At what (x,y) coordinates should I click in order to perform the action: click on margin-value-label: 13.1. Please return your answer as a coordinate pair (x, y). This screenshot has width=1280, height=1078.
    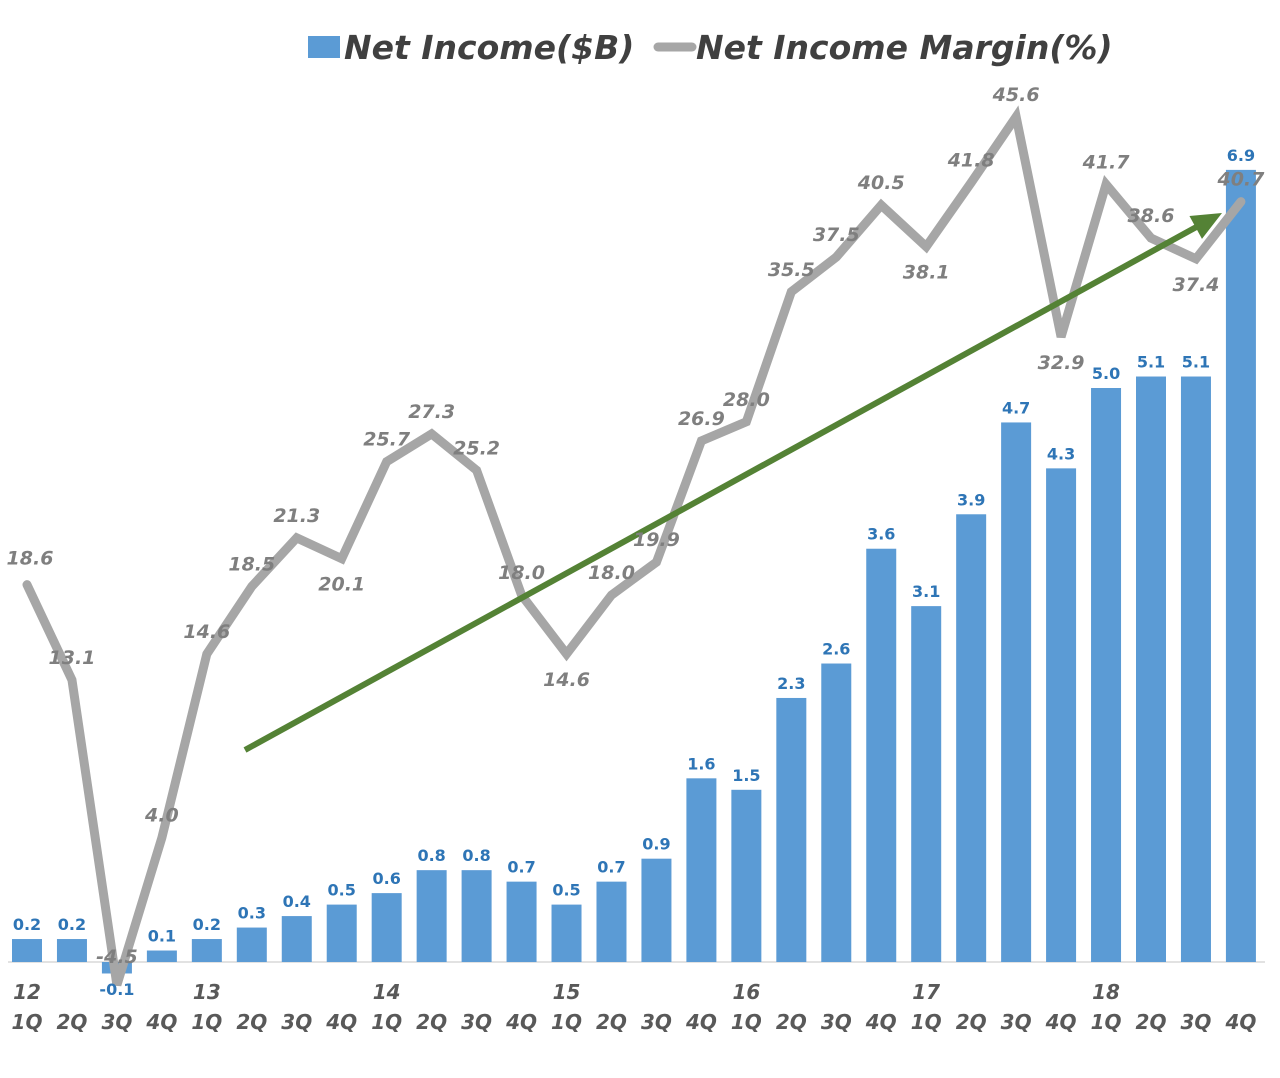
    Looking at the image, I should click on (72, 658).